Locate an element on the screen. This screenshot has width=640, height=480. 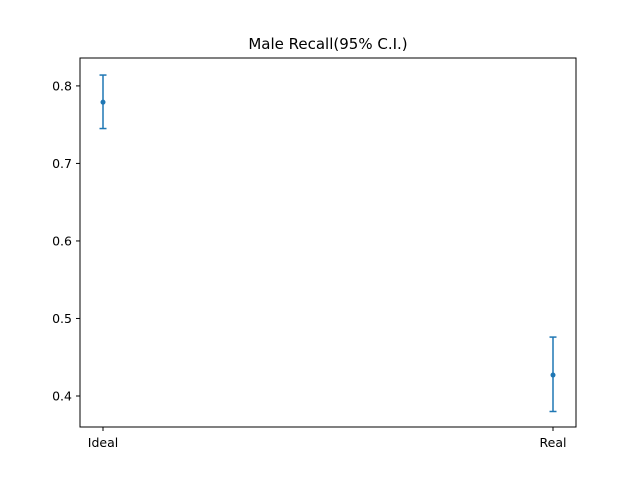
chart-title: Male Recall(95% C.I.) is located at coordinates (327, 44).